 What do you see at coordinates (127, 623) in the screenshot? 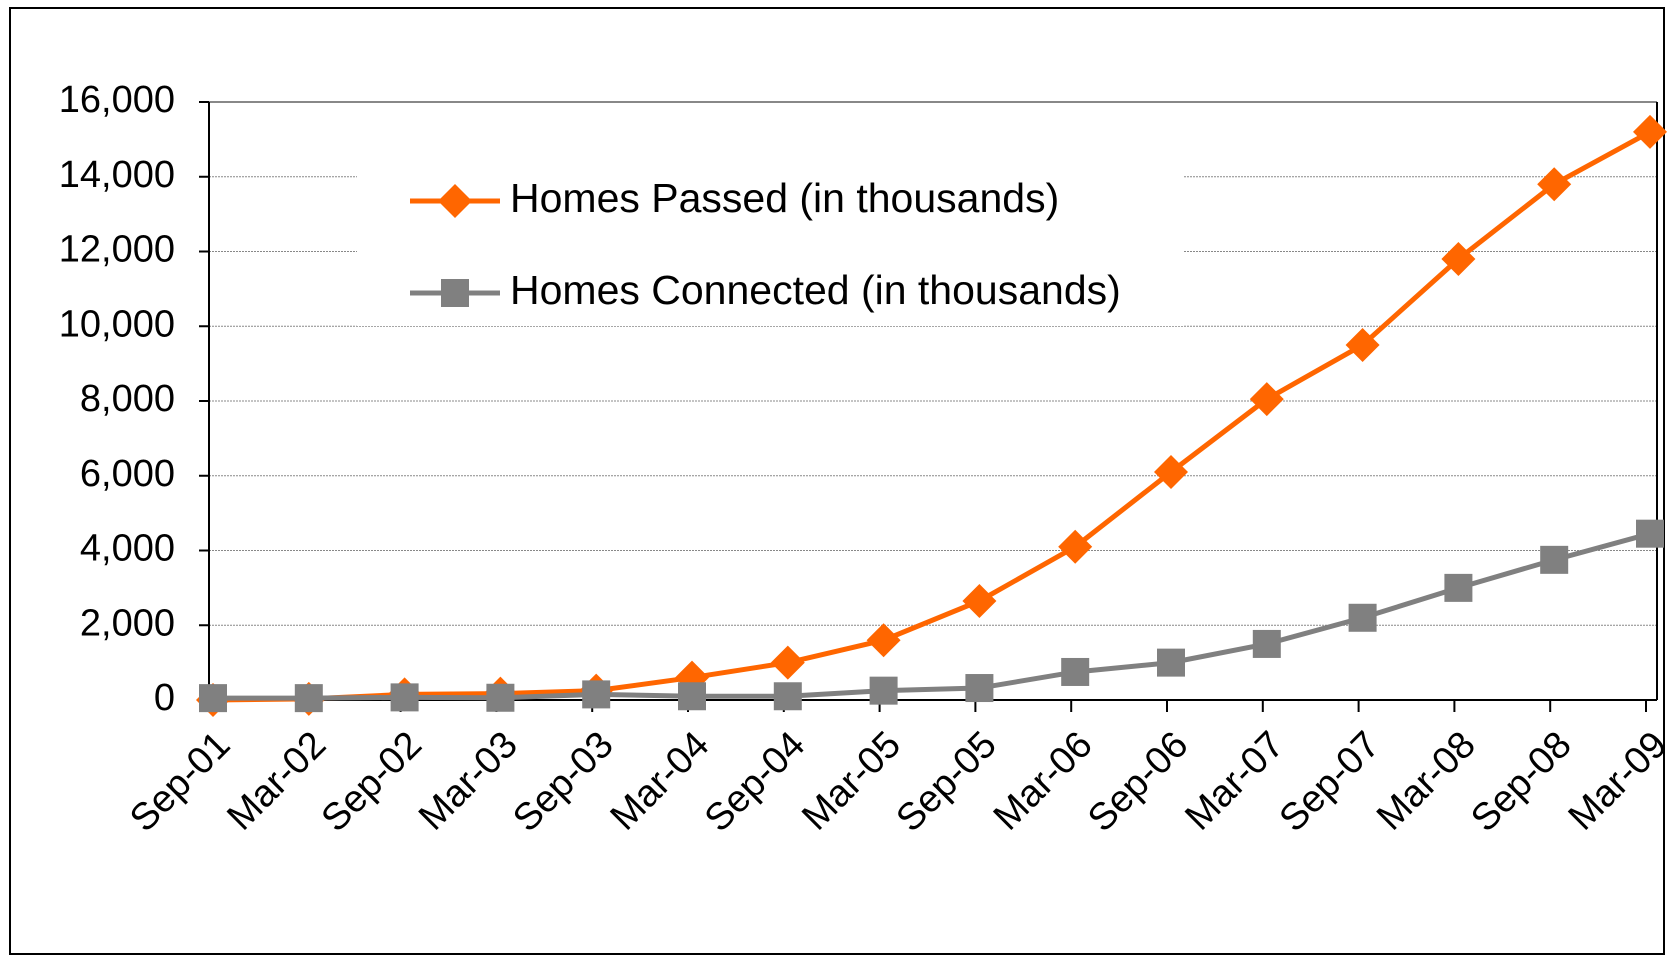
I see `y-tick-label: 2,000` at bounding box center [127, 623].